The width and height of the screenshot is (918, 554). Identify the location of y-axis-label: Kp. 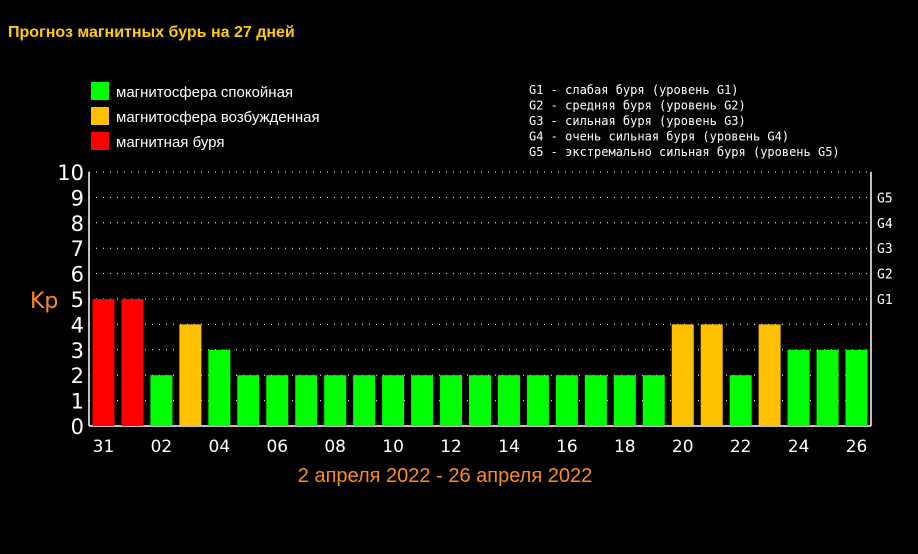
(44, 301).